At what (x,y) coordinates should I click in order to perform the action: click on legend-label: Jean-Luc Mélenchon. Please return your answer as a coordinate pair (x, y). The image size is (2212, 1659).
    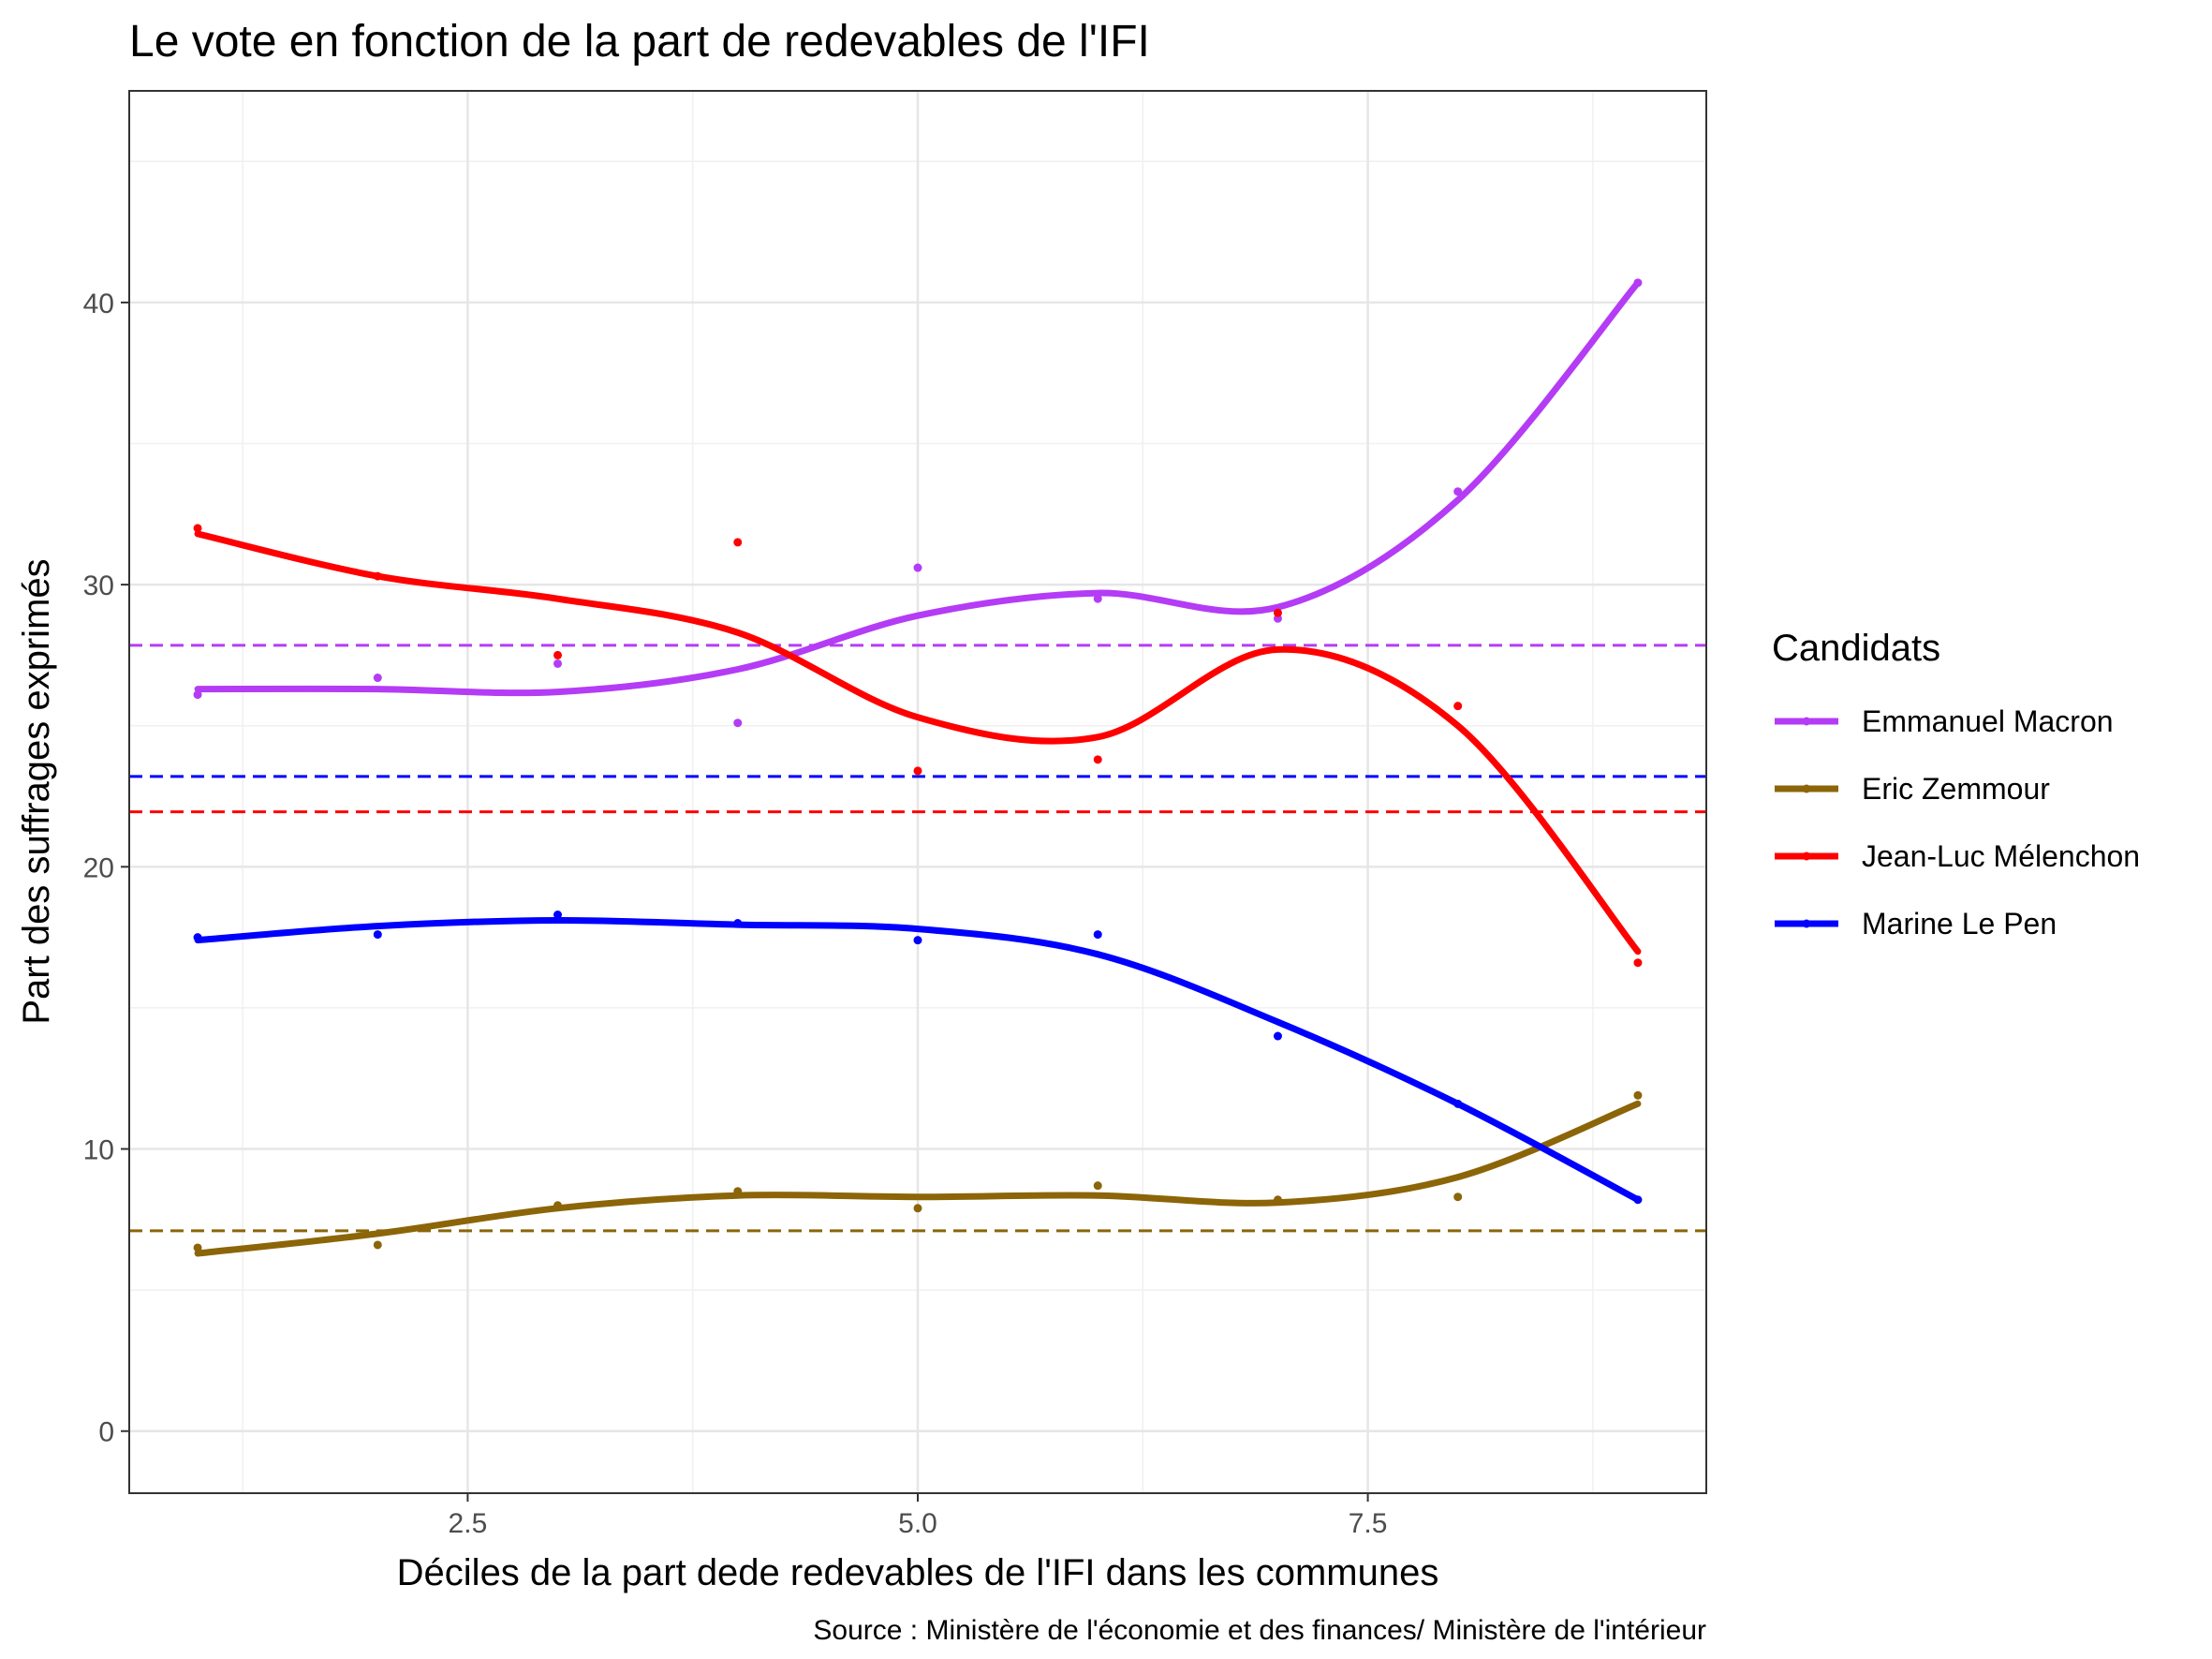
    Looking at the image, I should click on (2001, 856).